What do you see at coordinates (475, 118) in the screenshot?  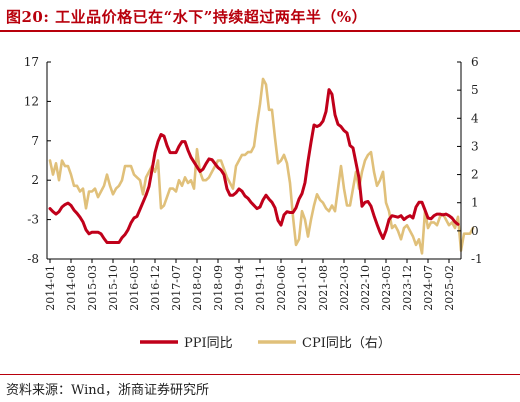 I see `y-right-tick-label: 4` at bounding box center [475, 118].